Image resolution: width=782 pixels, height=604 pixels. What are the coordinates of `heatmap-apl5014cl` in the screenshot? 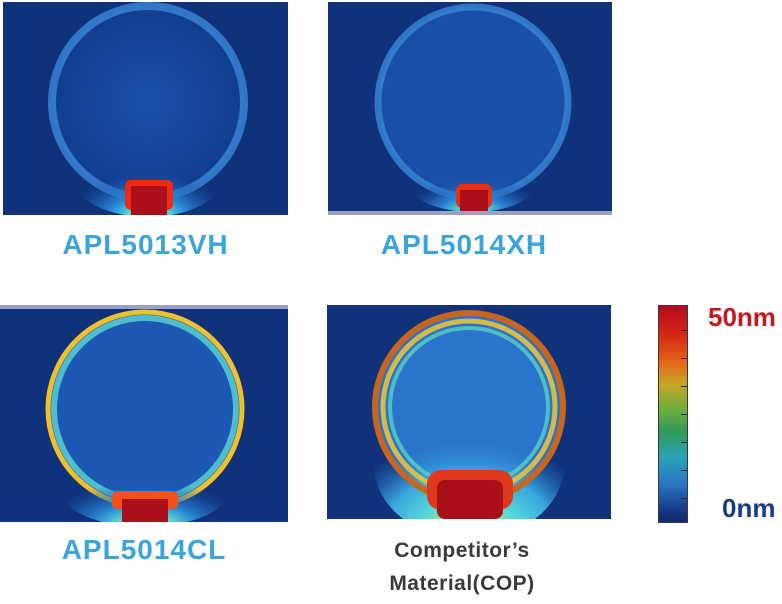 It's located at (144, 413).